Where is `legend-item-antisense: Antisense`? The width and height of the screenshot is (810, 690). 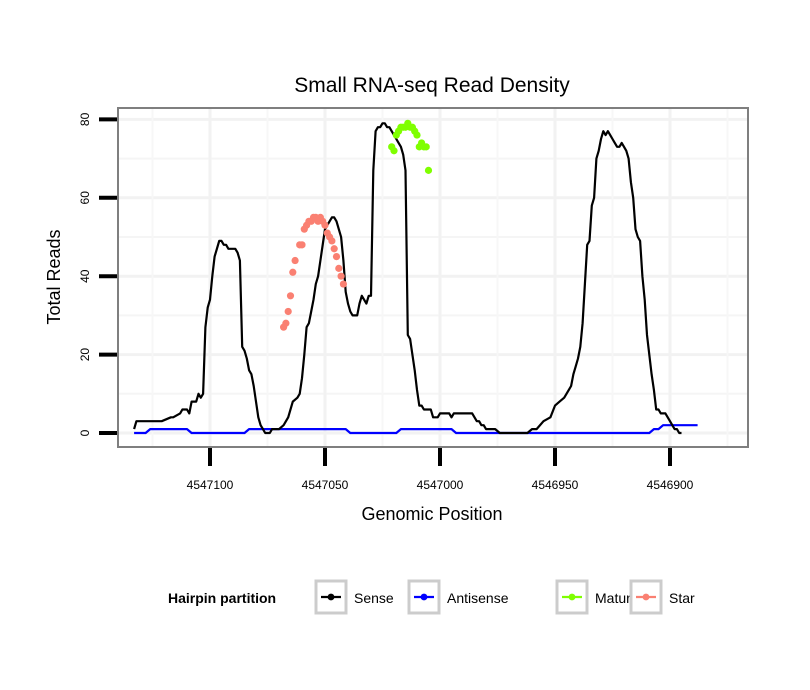
legend-item-antisense: Antisense is located at coordinates (458, 597).